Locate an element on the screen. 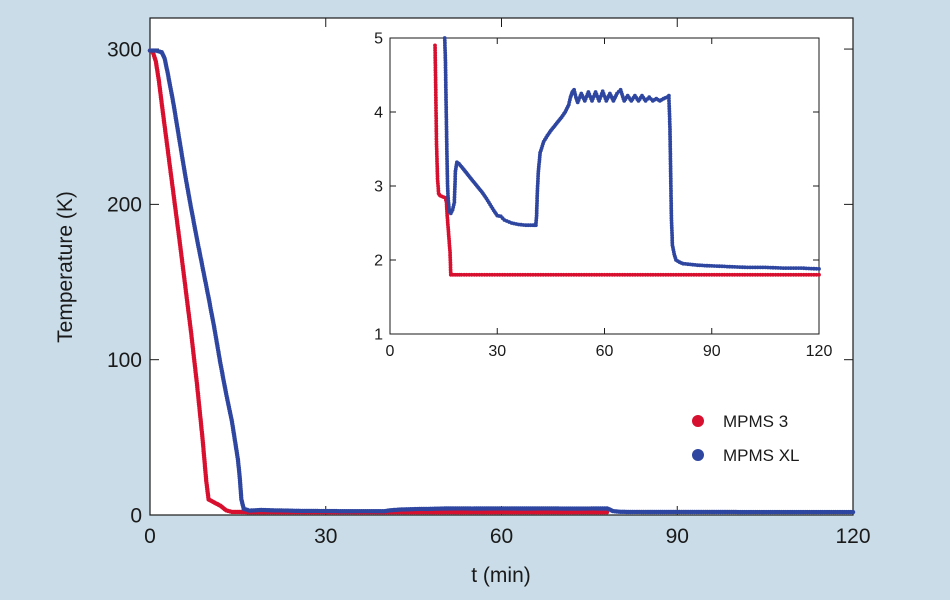 This screenshot has height=600, width=950. main-x-tick-label: 60 is located at coordinates (501, 536).